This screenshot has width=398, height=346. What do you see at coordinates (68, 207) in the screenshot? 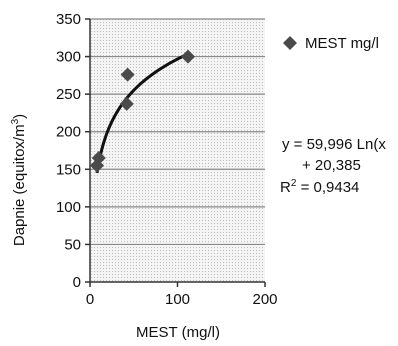
I see `y-tick-label-100: 100` at bounding box center [68, 207].